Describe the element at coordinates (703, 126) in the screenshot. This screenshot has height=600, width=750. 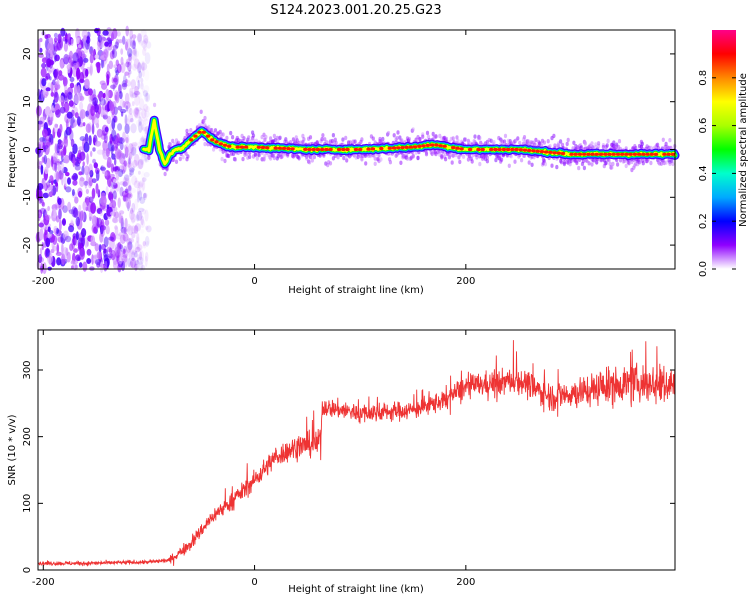
I see `colorbar-tick-label: 0.6` at that location.